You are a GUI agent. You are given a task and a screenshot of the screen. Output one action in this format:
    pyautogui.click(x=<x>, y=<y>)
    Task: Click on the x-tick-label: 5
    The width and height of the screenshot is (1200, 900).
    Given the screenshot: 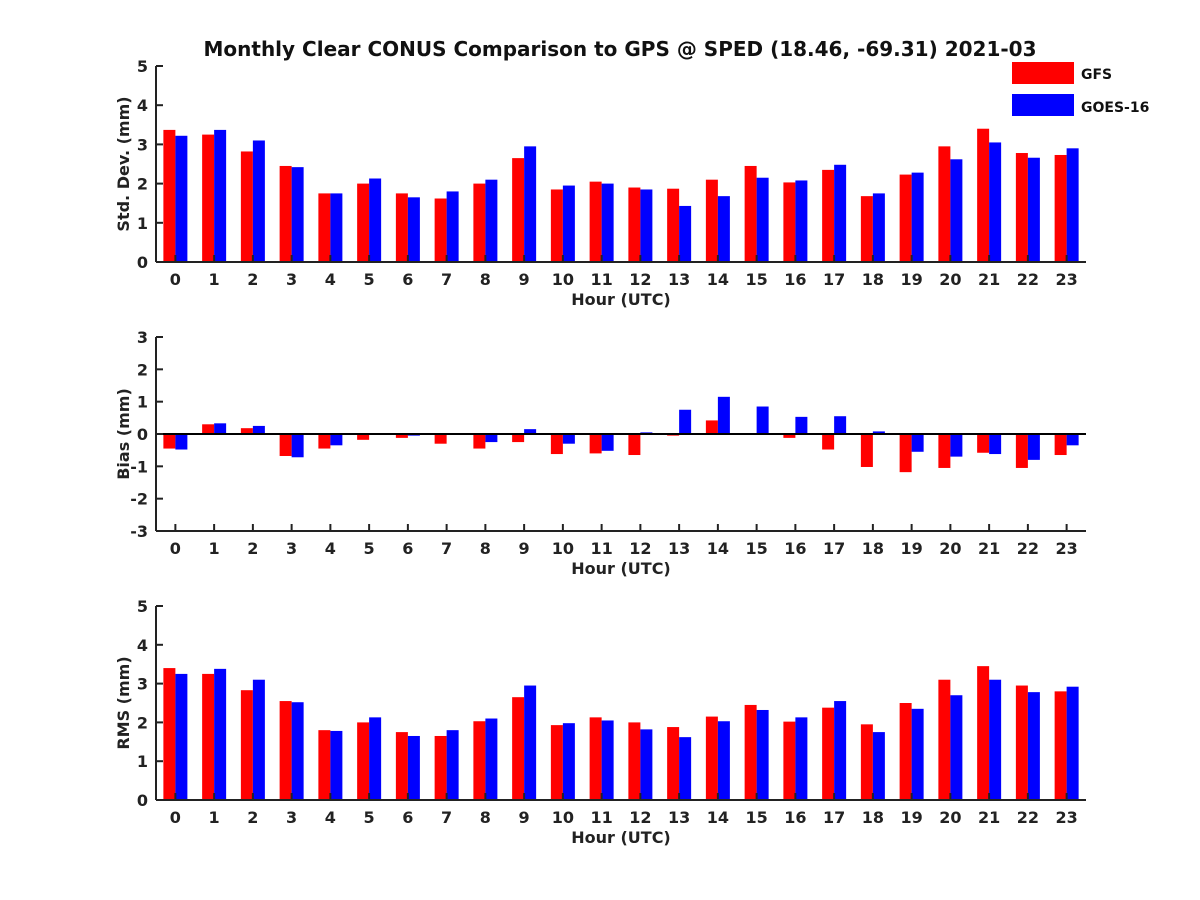 What is the action you would take?
    pyautogui.click(x=369, y=817)
    